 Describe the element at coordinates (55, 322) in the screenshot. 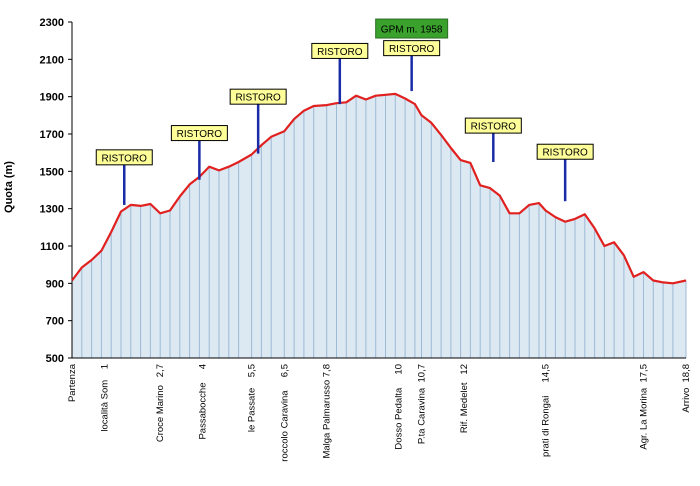

I see `y-tick-label: 700` at that location.